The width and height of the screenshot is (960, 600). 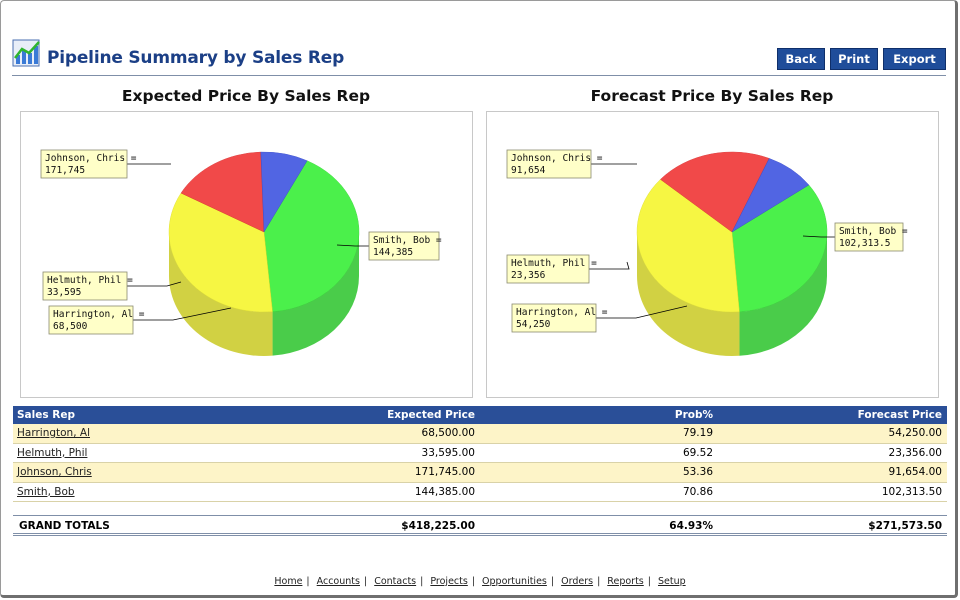 I want to click on forecast-price-cell: 102,313.50, so click(x=911, y=491).